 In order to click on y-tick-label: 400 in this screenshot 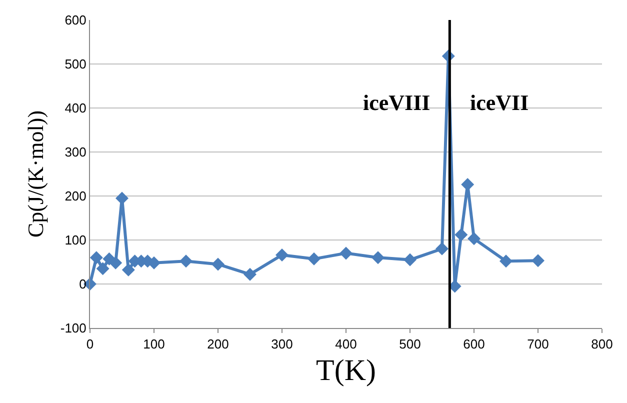, I will do `click(75, 108)`.